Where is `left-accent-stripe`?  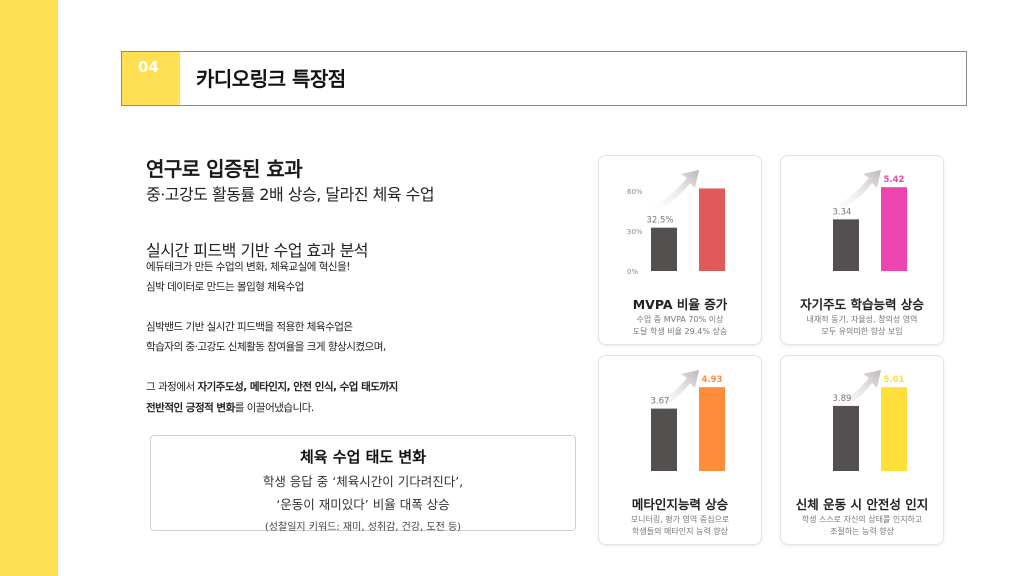
left-accent-stripe is located at coordinates (29, 288).